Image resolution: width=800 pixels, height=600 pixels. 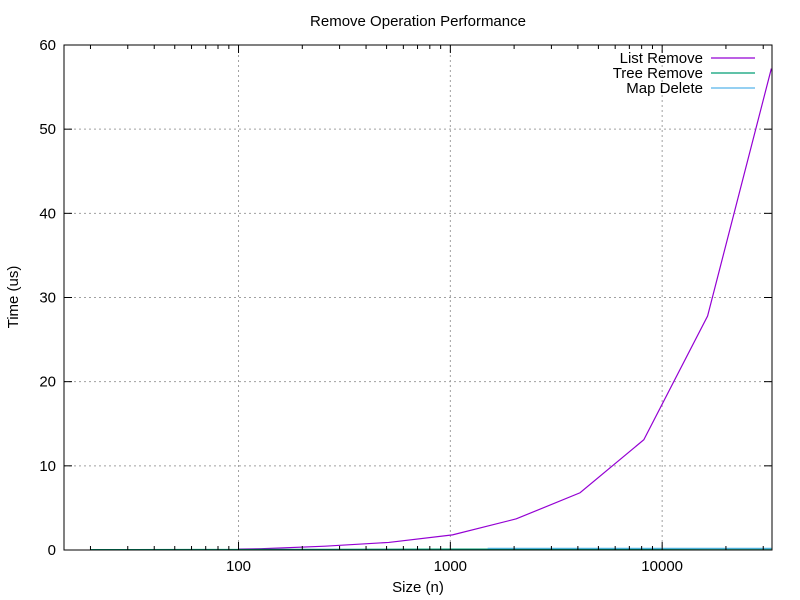 What do you see at coordinates (52, 550) in the screenshot?
I see `y-tick-label: 0` at bounding box center [52, 550].